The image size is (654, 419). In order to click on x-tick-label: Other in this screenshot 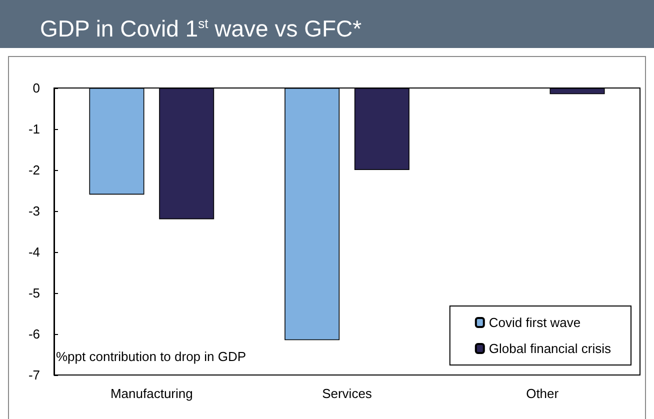, I will do `click(543, 393)`.